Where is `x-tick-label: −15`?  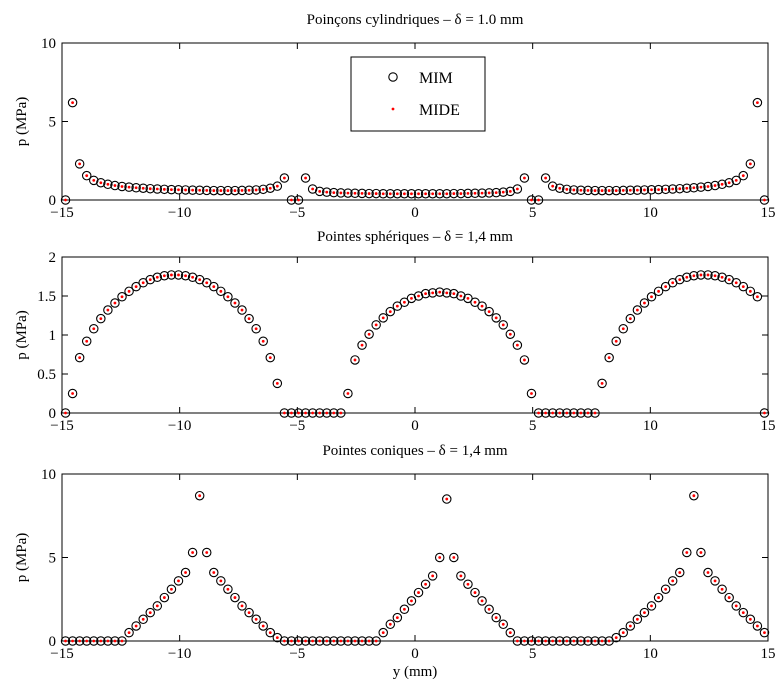
x-tick-label: −15 is located at coordinates (61, 213).